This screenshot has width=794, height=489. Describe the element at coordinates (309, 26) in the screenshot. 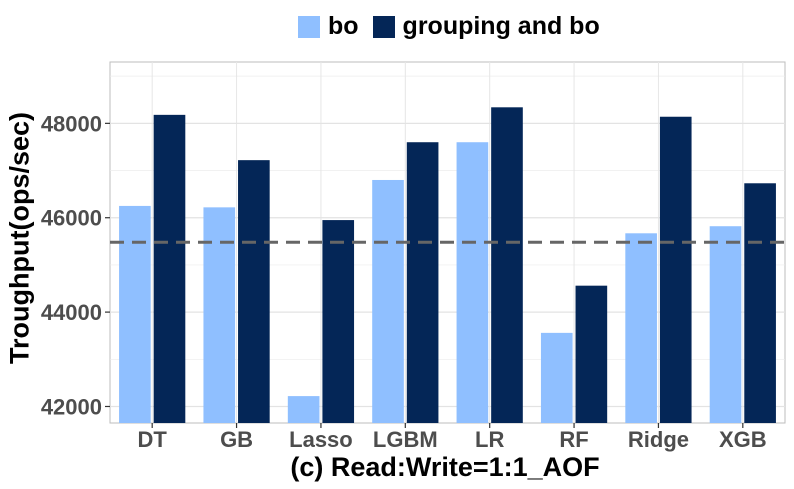

I see `legend-swatch-bo` at that location.